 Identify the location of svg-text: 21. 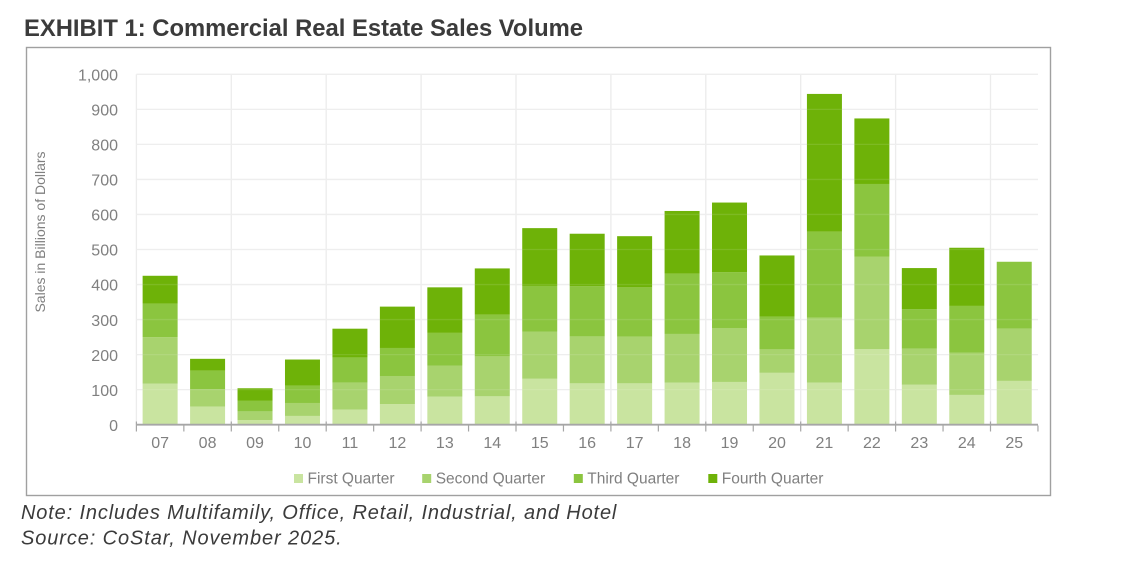
(825, 443).